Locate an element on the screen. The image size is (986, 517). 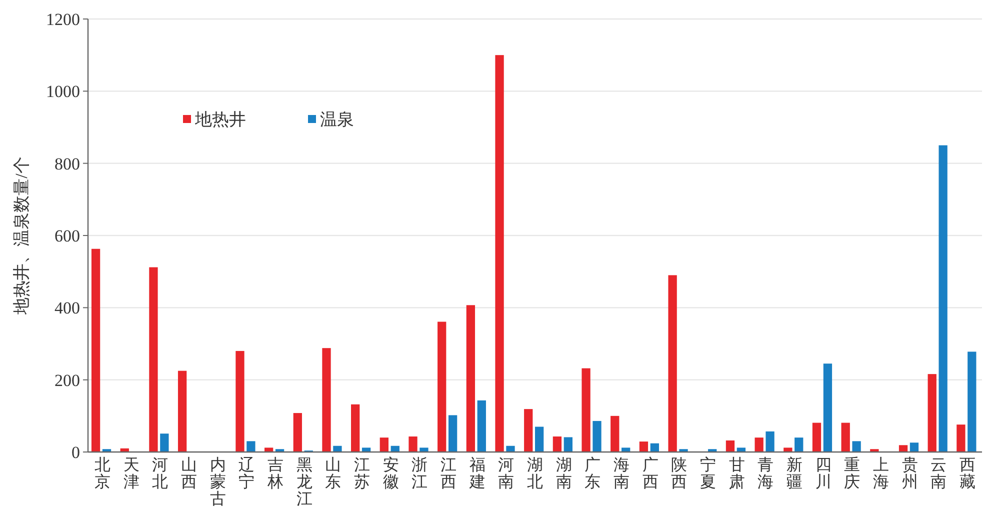
x-tick-label: 安徽 is located at coordinates (390, 473).